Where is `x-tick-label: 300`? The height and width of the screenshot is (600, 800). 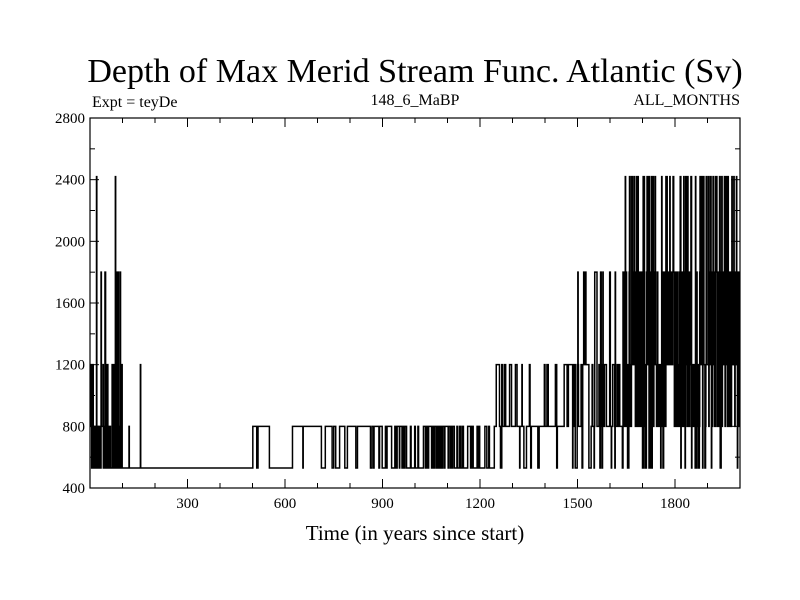
x-tick-label: 300 is located at coordinates (187, 504).